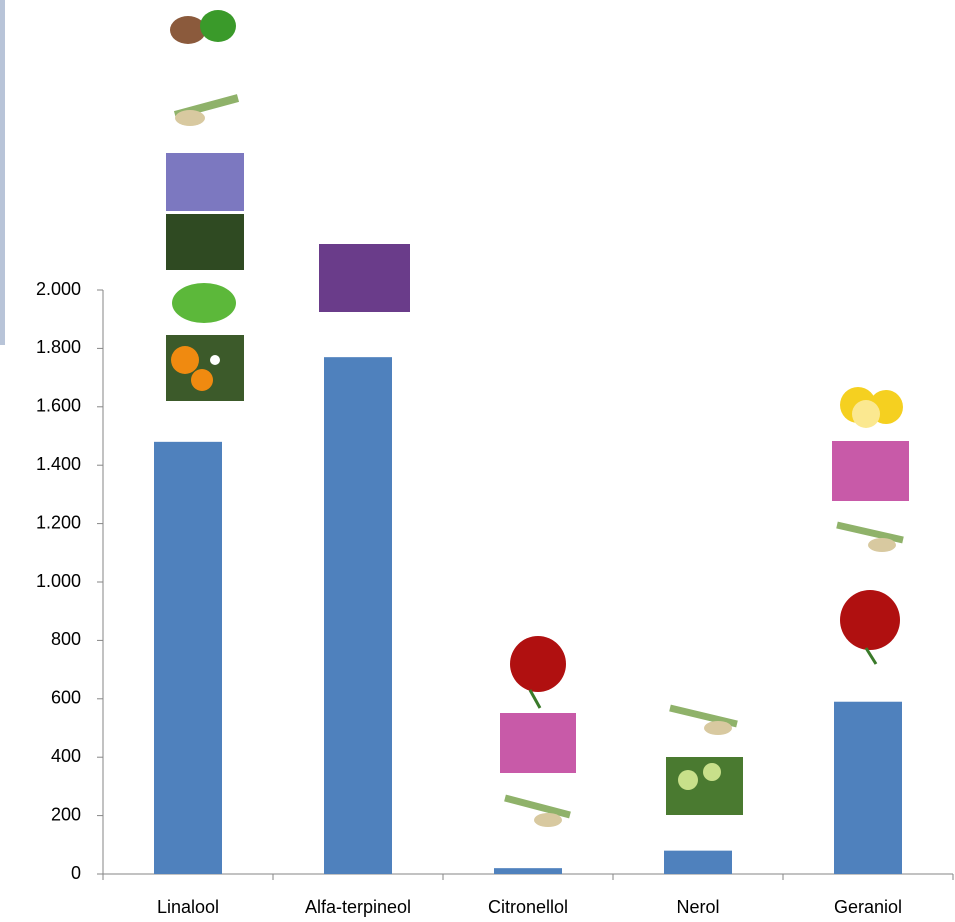  I want to click on y-tick-label: 2.000, so click(58, 289).